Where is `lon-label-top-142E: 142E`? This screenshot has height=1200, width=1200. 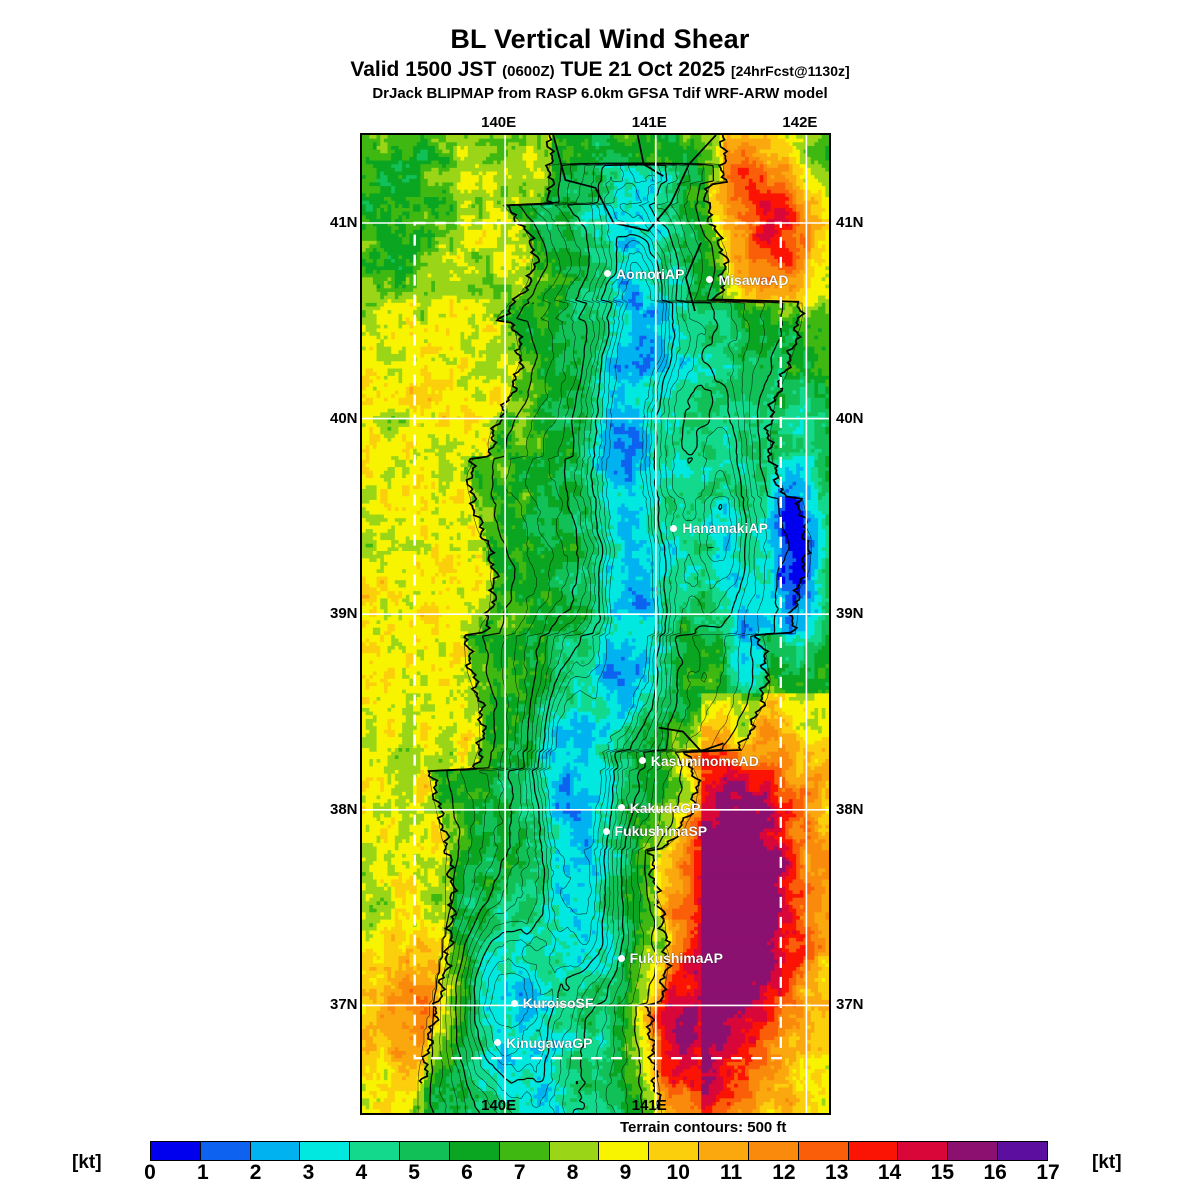 lon-label-top-142E: 142E is located at coordinates (800, 122).